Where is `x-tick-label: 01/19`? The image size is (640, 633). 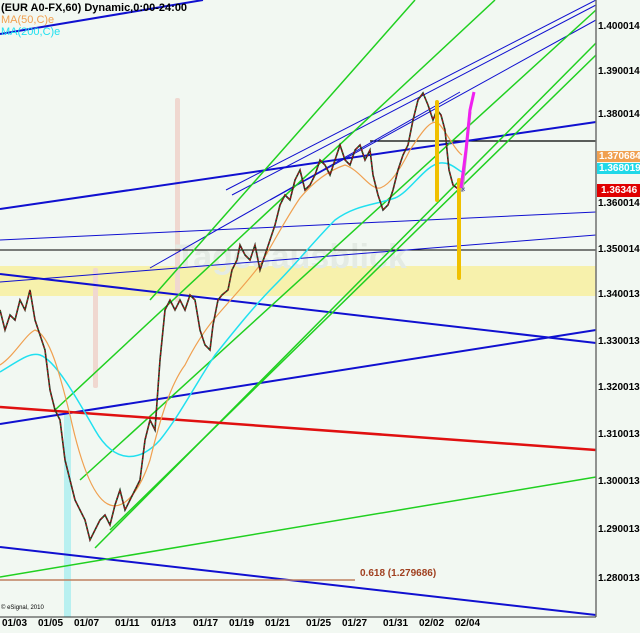
x-tick-label: 01/19 is located at coordinates (242, 623).